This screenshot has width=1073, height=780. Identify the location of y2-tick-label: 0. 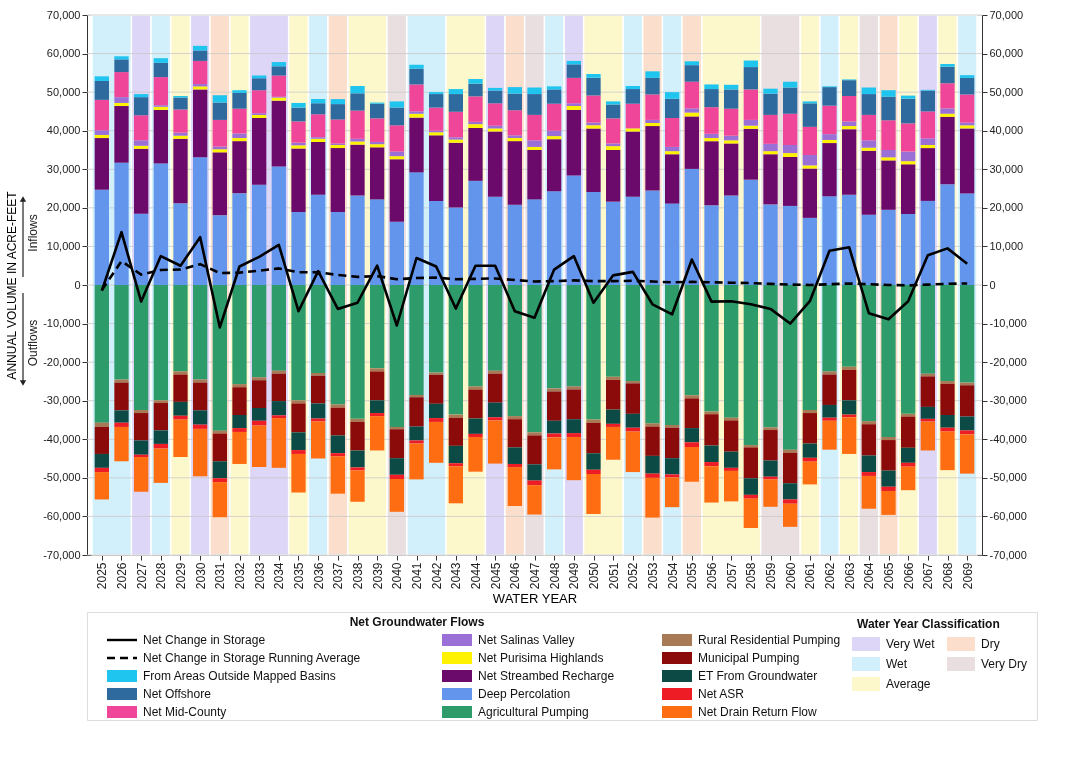
(992, 284).